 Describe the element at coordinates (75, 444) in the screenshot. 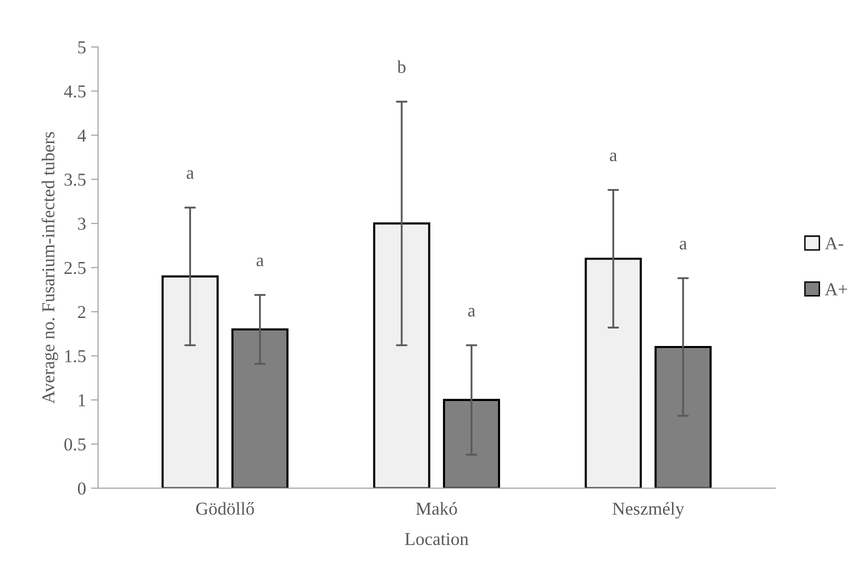

I see `y-tick-label: 0.5` at that location.